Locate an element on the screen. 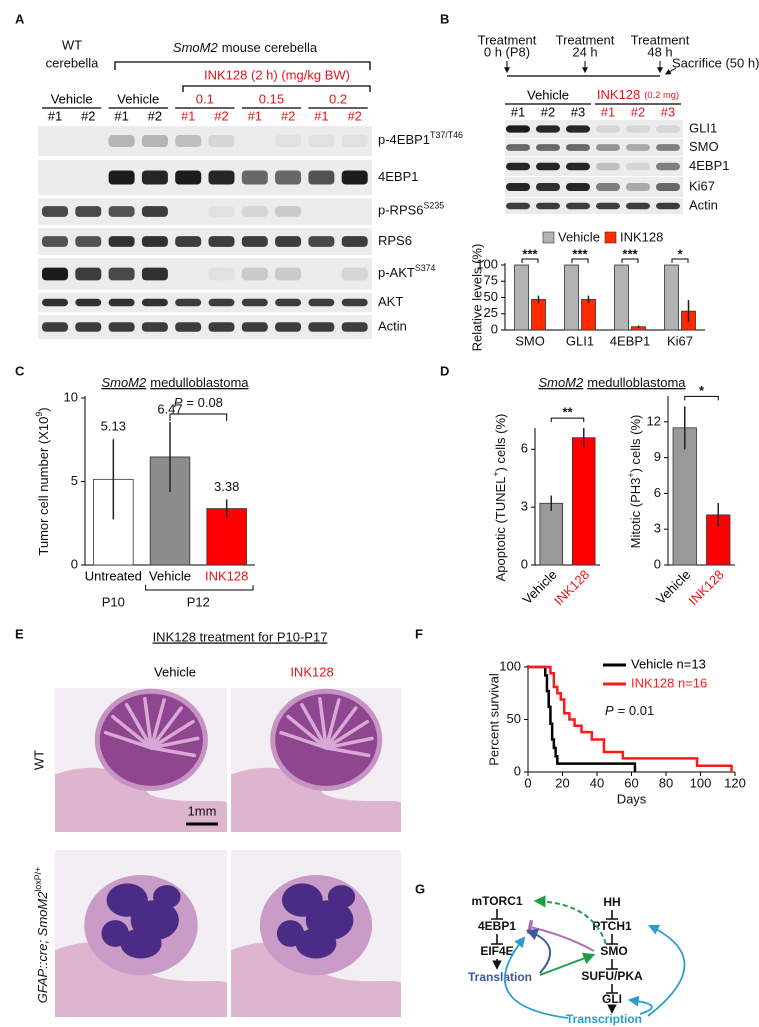  panel-label: F is located at coordinates (419, 633).